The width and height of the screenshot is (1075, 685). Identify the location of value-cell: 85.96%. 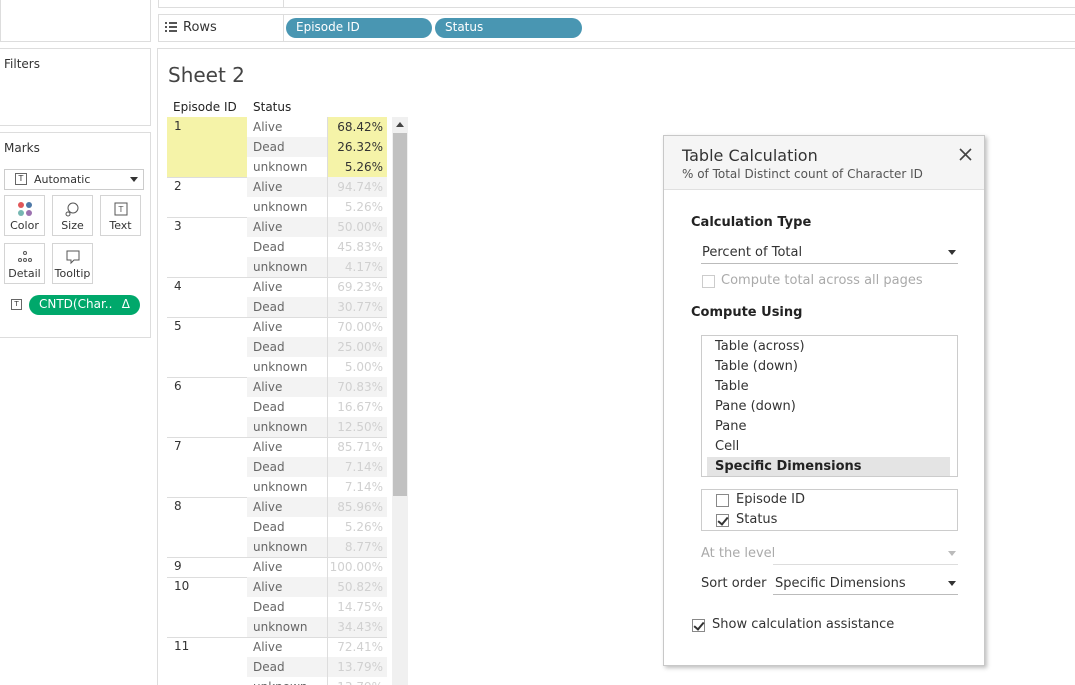
(357, 507).